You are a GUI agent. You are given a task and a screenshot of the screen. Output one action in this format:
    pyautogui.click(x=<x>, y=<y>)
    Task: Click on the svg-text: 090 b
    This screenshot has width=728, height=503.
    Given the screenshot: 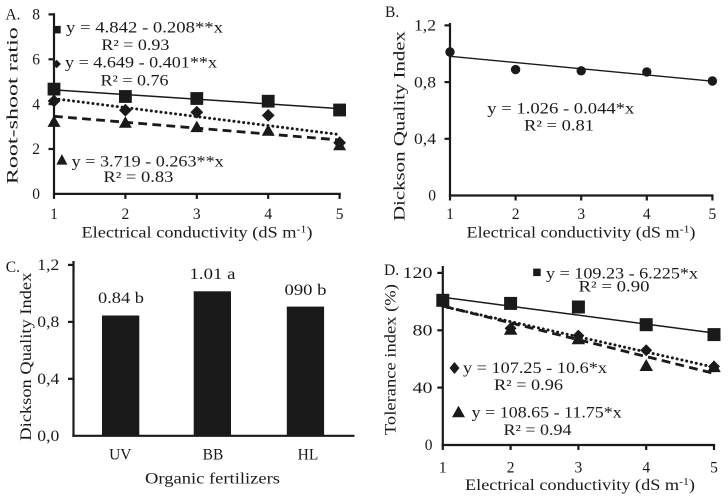 What is the action you would take?
    pyautogui.click(x=306, y=290)
    